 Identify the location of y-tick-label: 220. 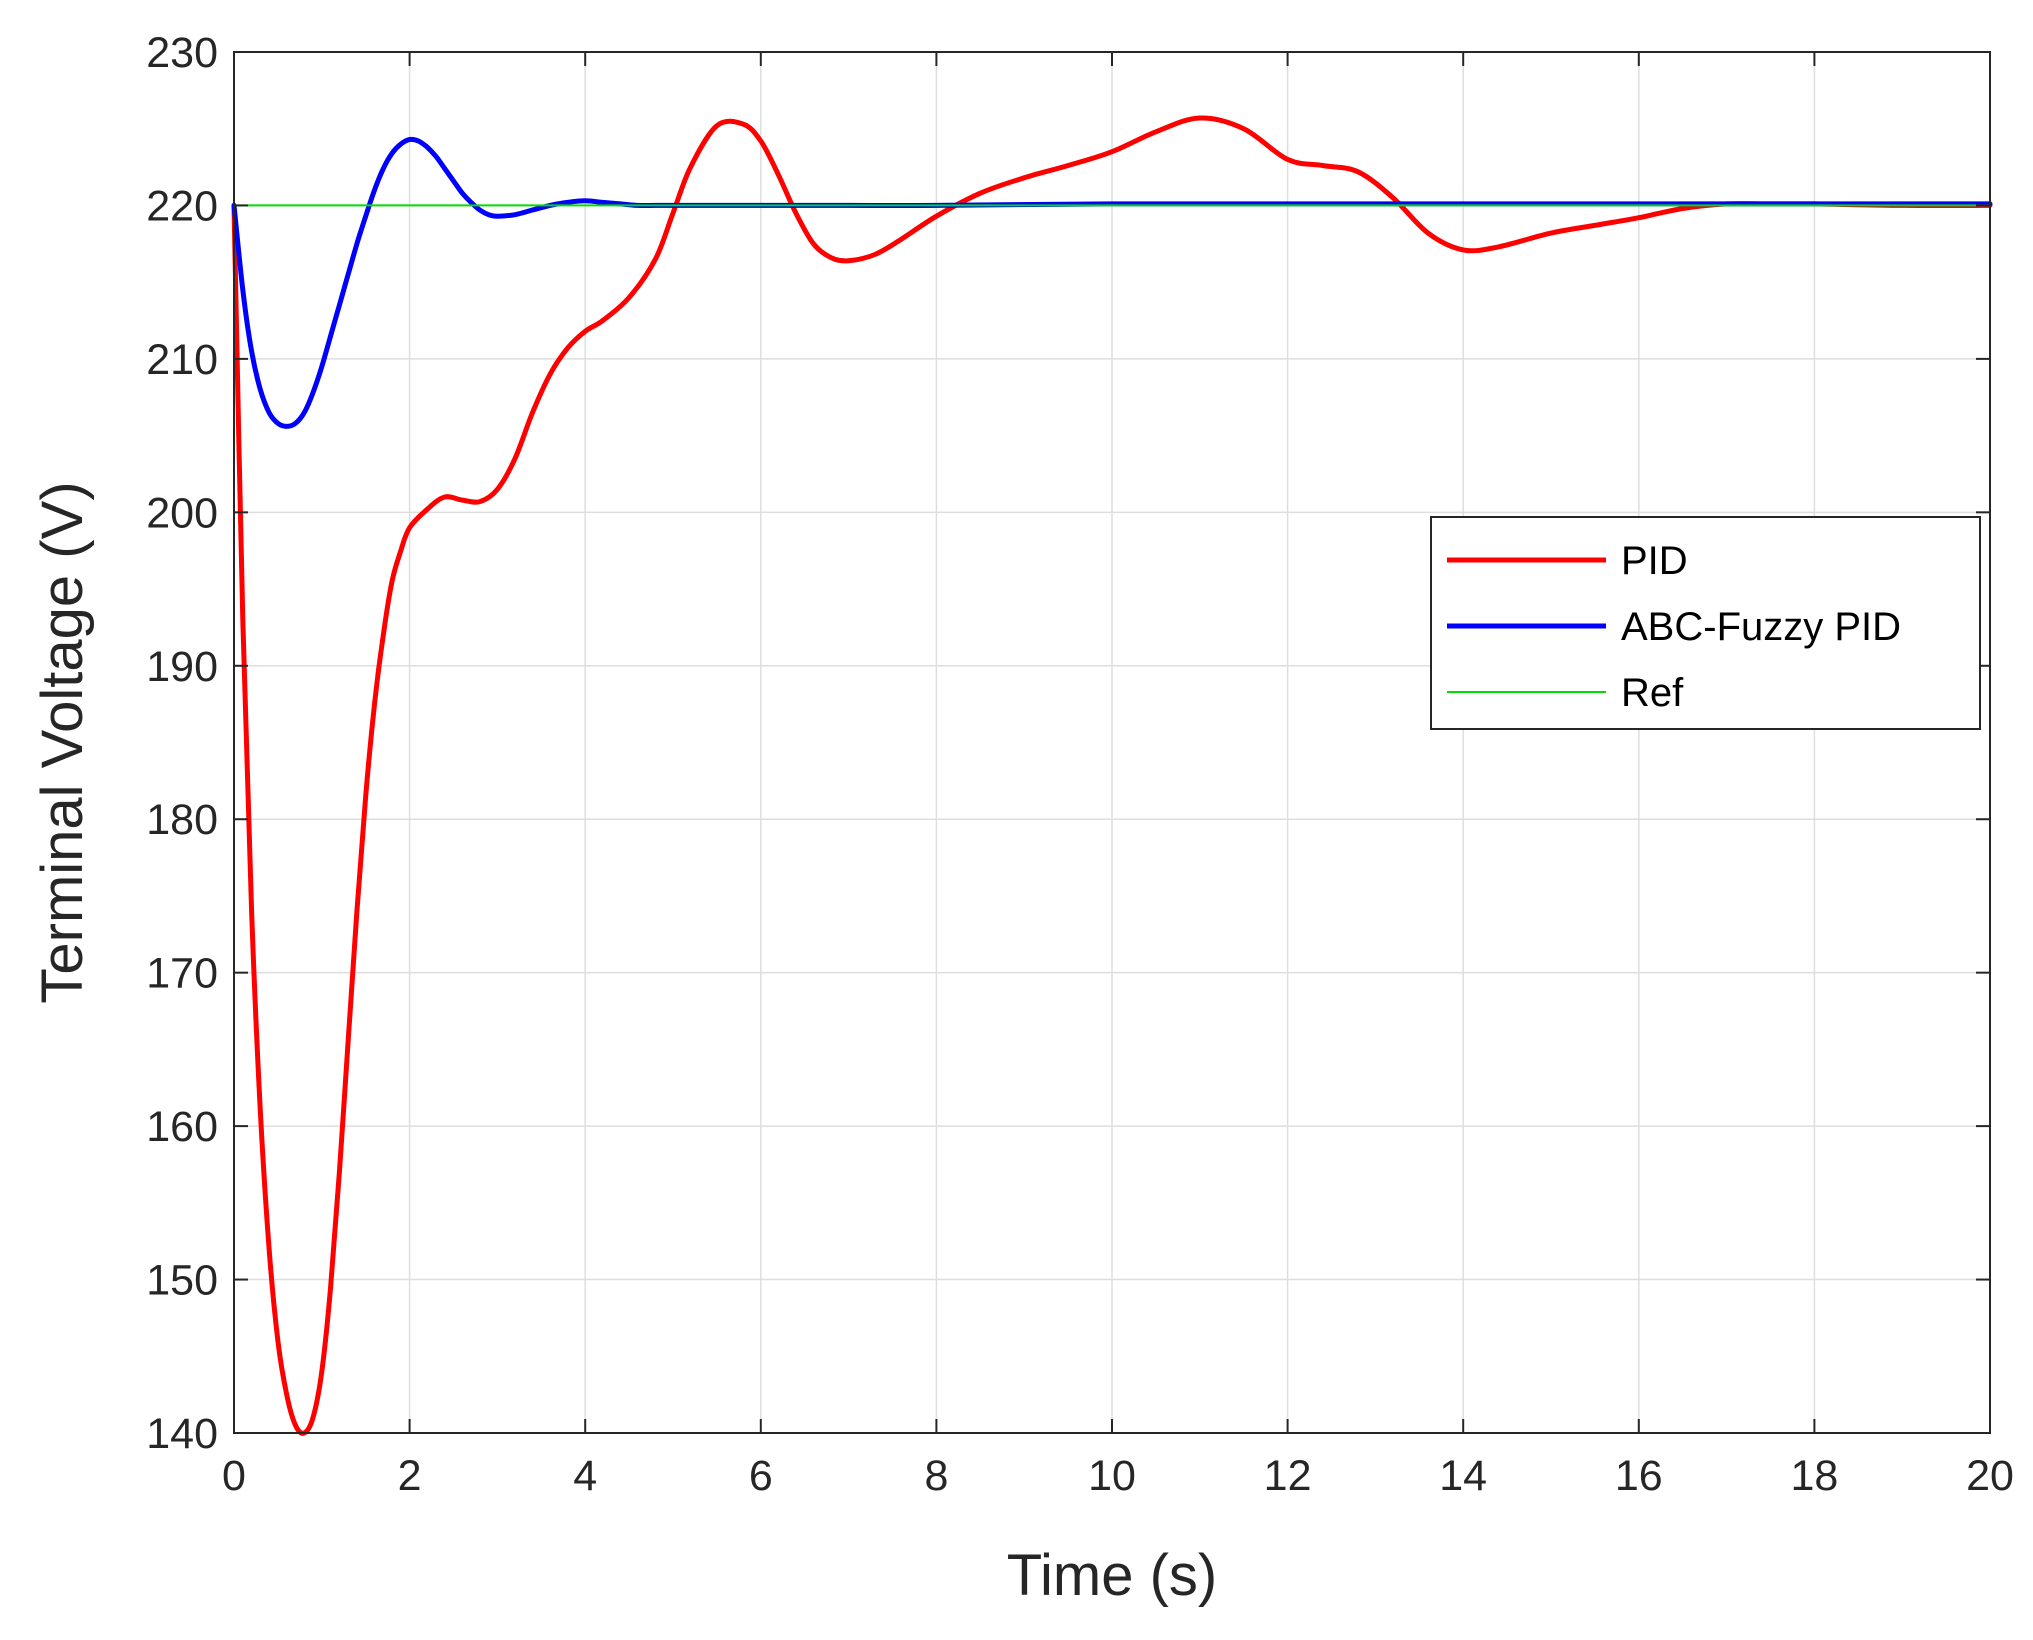
(182, 206).